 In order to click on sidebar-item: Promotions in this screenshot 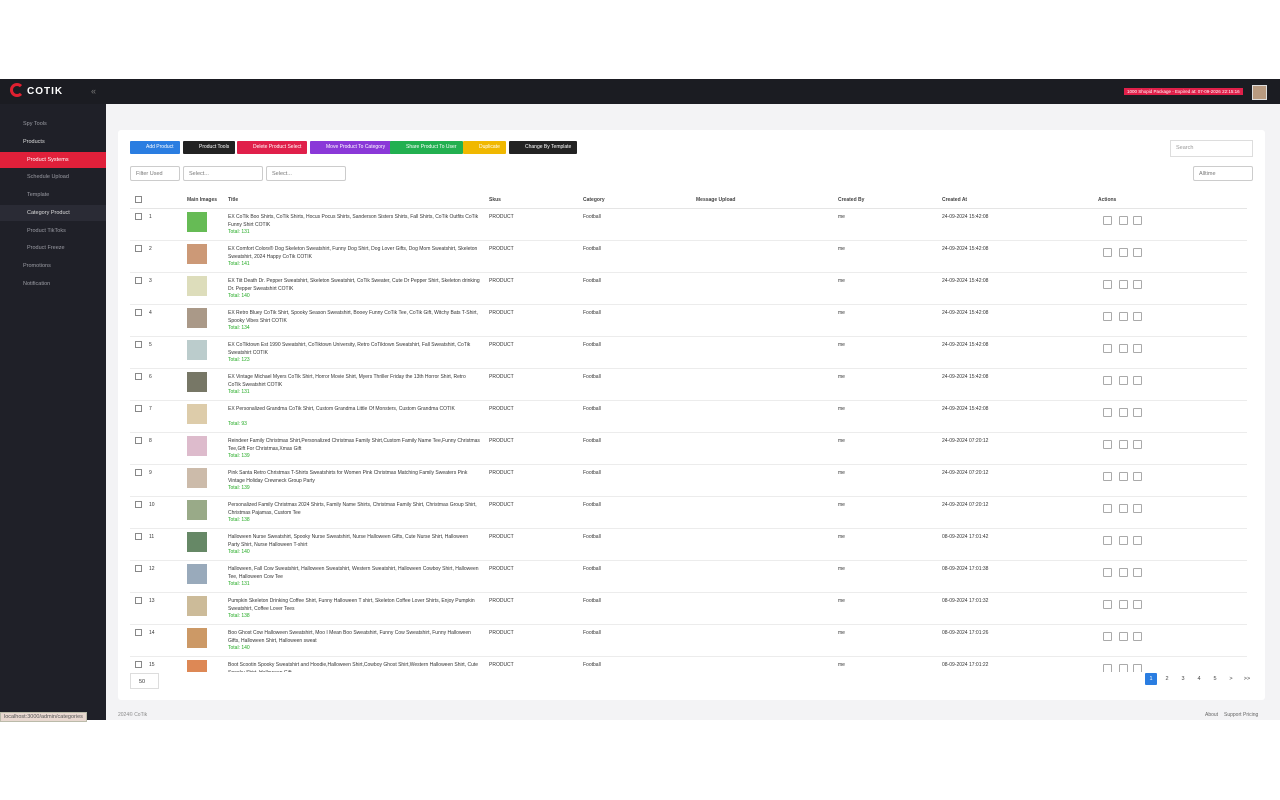, I will do `click(37, 266)`.